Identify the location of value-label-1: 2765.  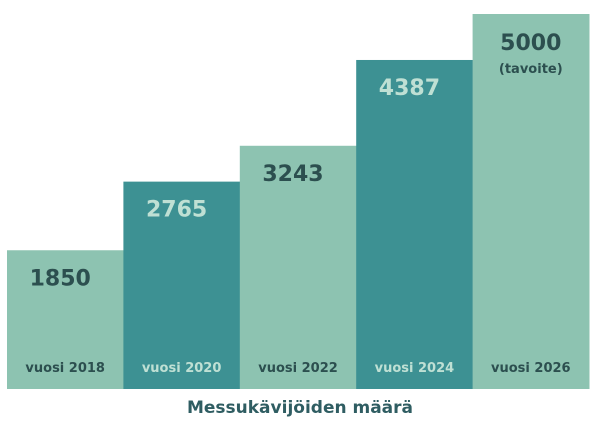
(176, 210).